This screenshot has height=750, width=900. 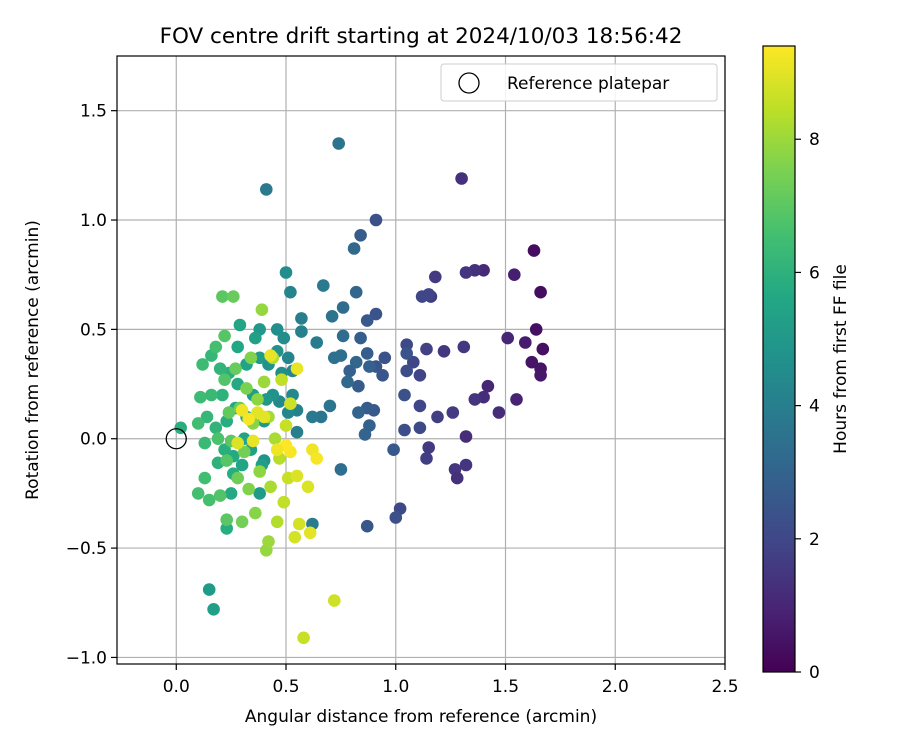 What do you see at coordinates (93, 330) in the screenshot?
I see `y-tick-label: 0.5` at bounding box center [93, 330].